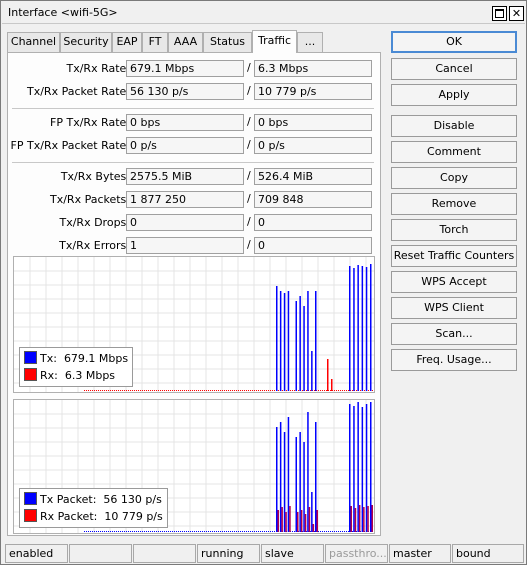 The image size is (527, 565). Describe the element at coordinates (164, 553) in the screenshot. I see `status-cell-empty` at that location.